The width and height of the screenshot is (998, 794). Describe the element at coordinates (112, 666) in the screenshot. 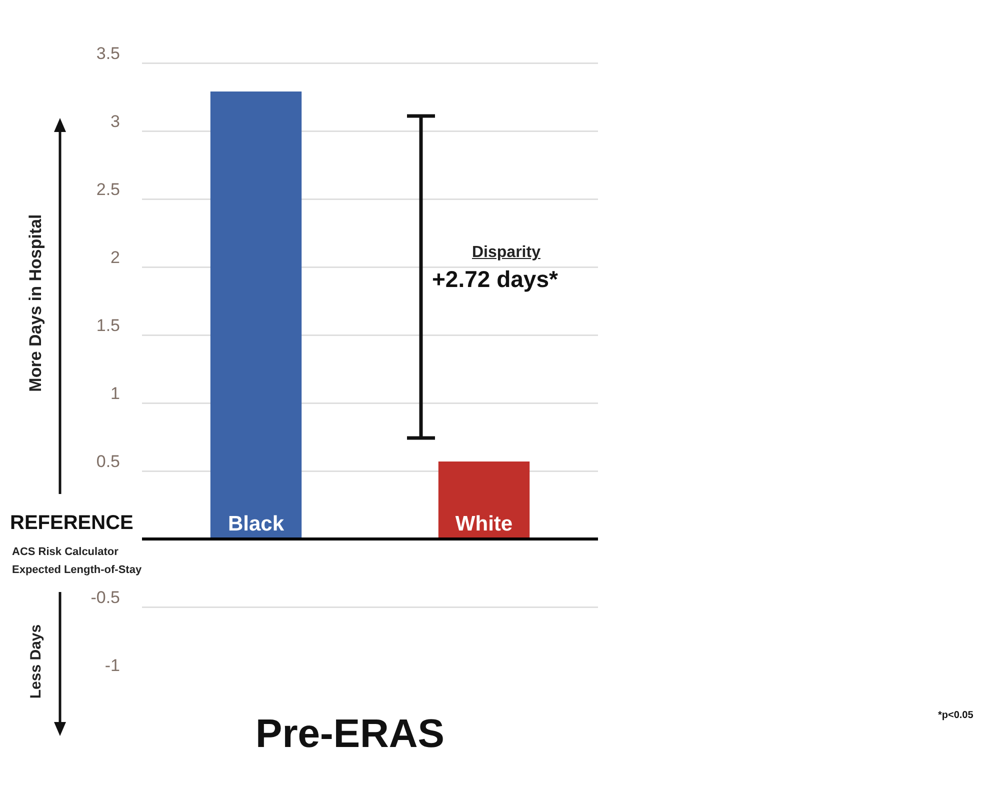

I see `y-tick-label: -1` at that location.